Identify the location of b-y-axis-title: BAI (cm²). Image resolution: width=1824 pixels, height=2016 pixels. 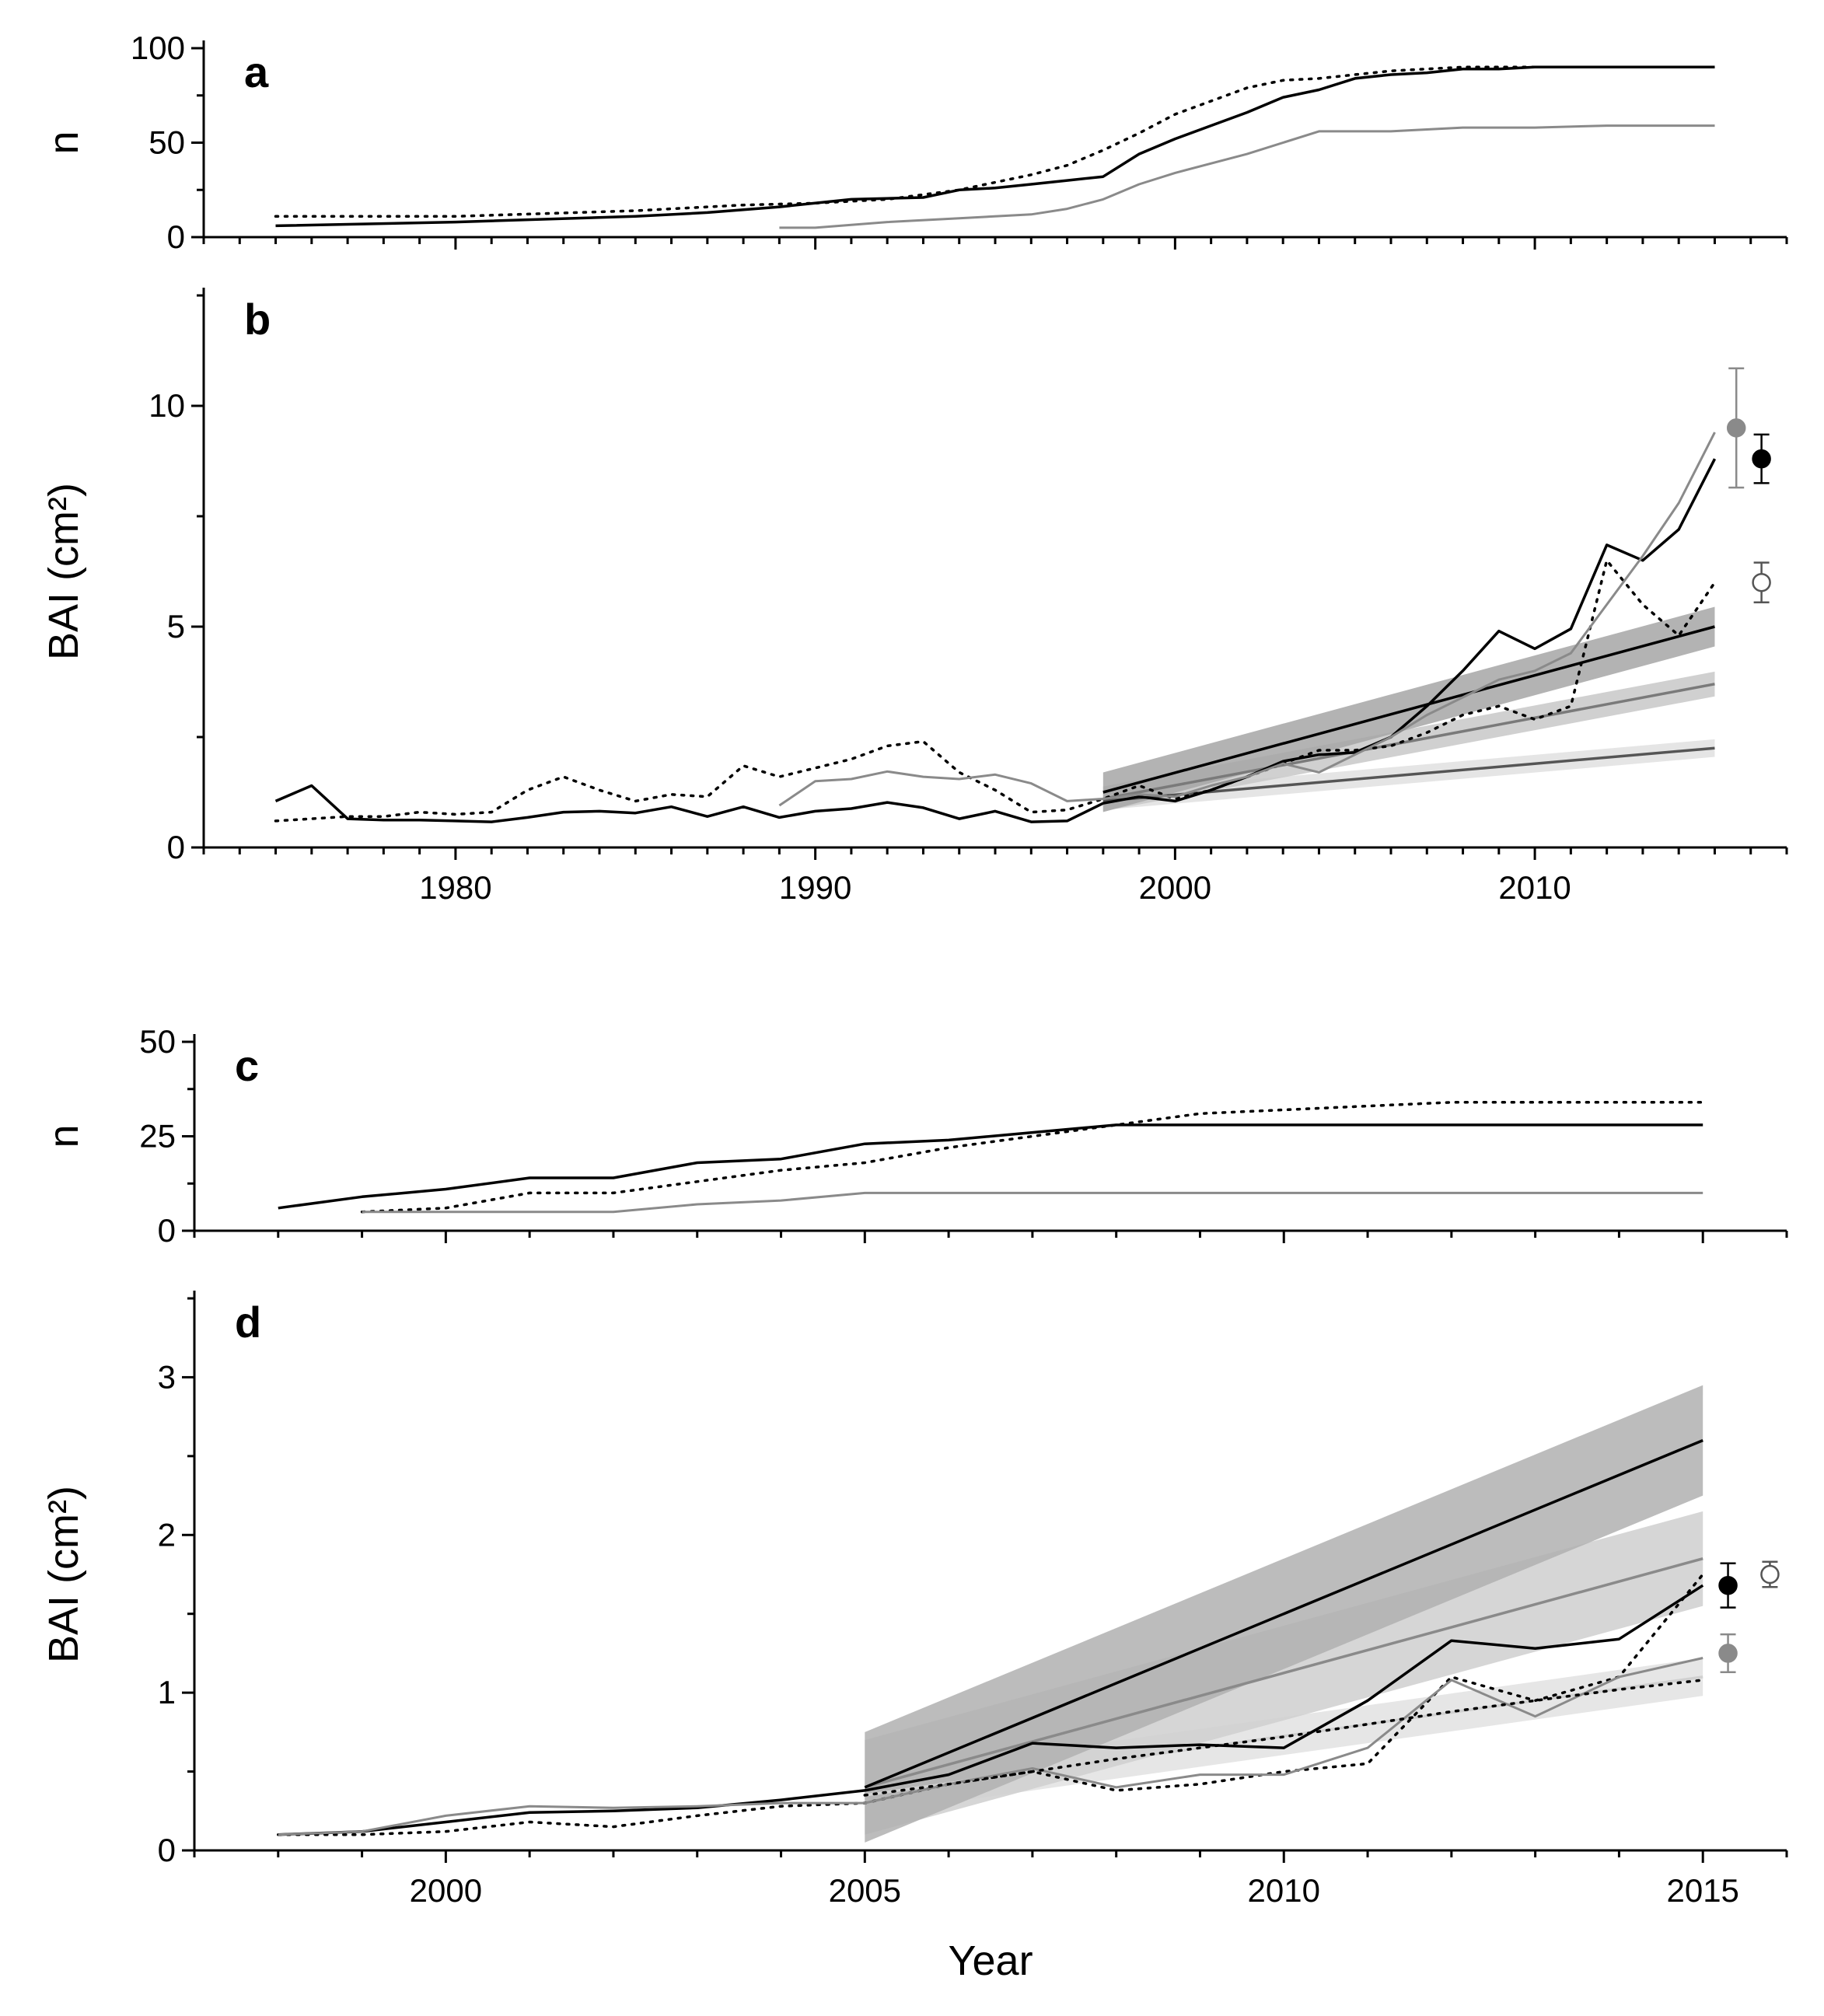
(63, 571).